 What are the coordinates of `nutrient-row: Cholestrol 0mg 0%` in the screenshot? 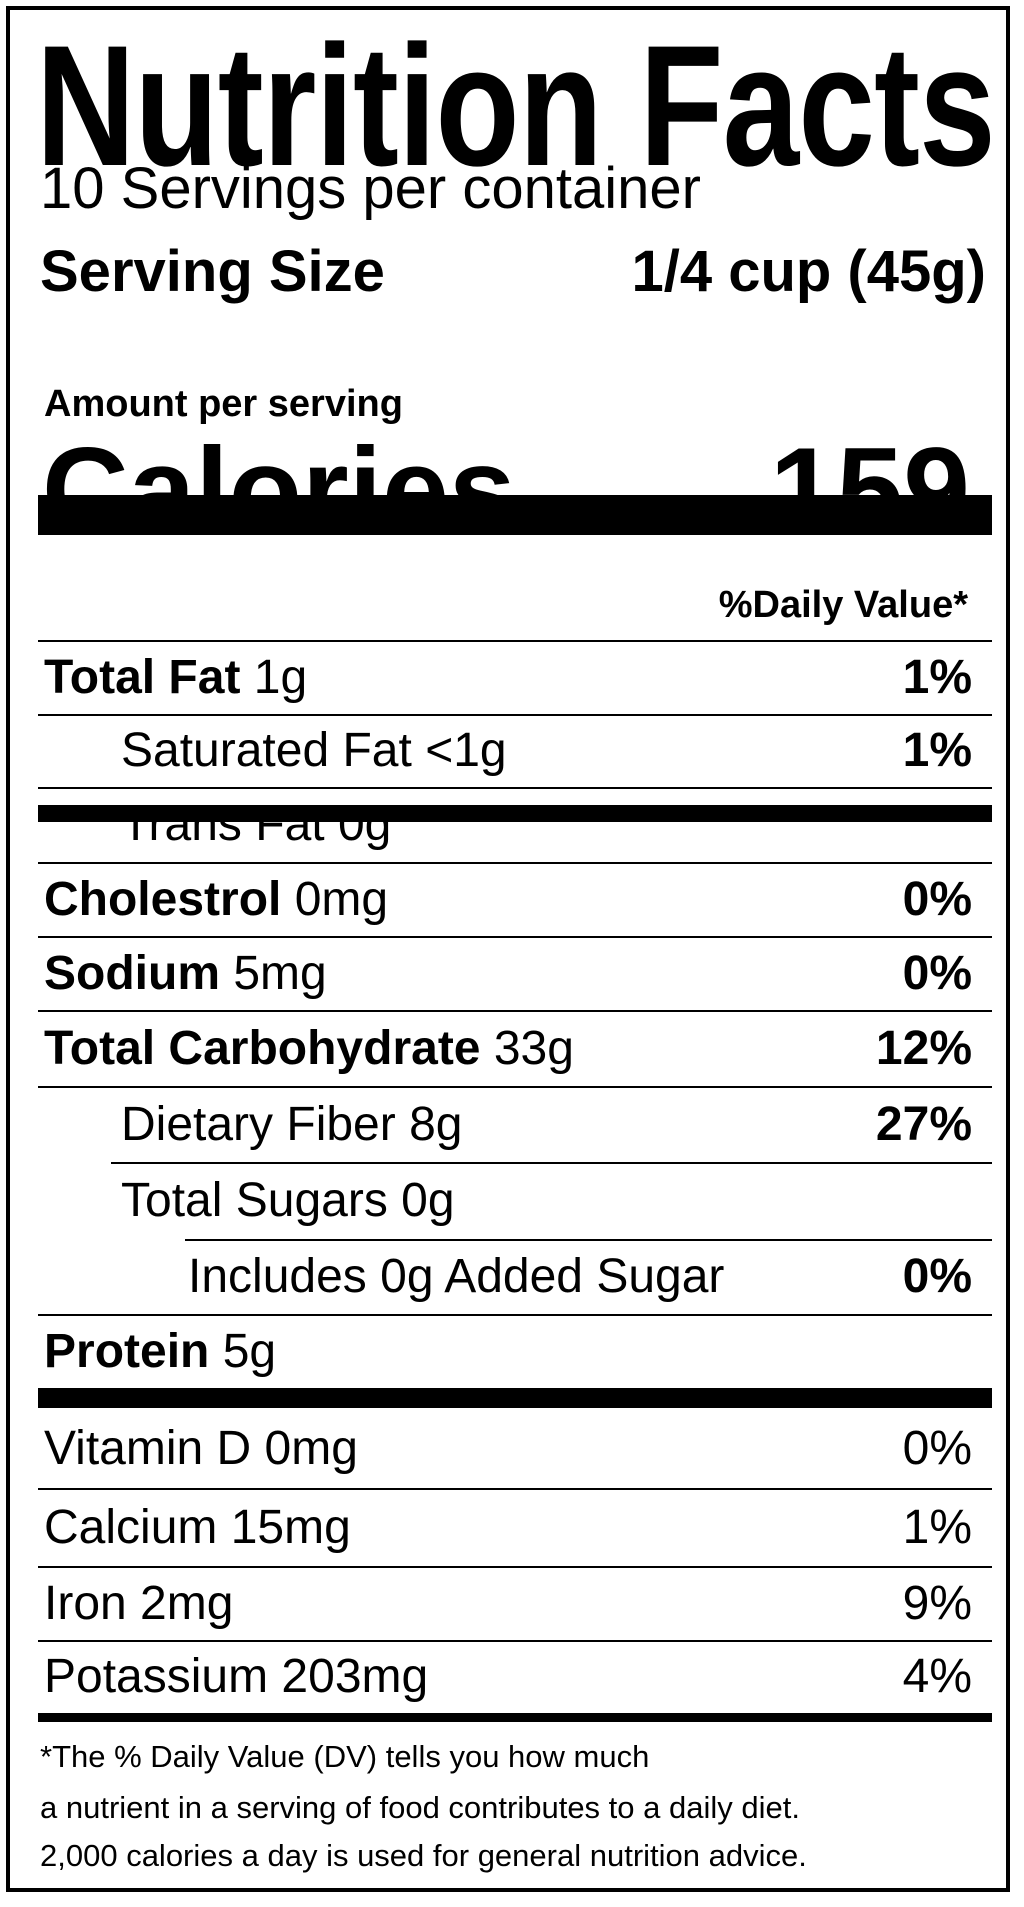 It's located at (515, 899).